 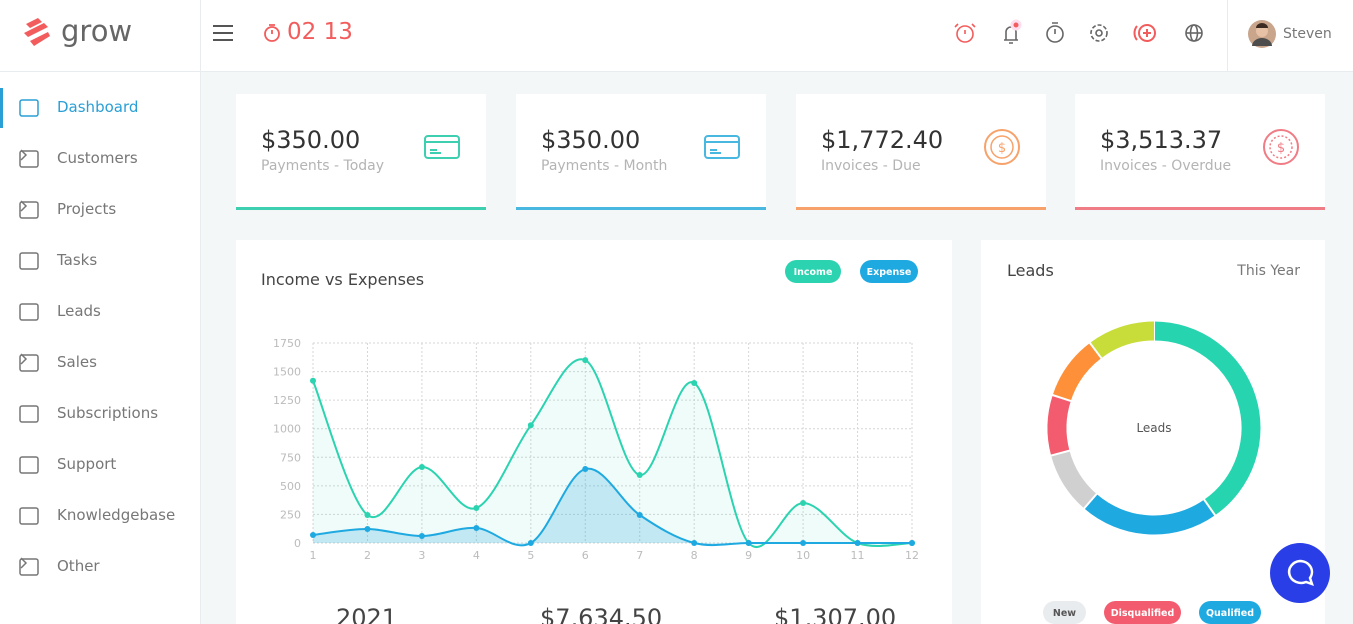 I want to click on timer-icon, so click(x=272, y=33).